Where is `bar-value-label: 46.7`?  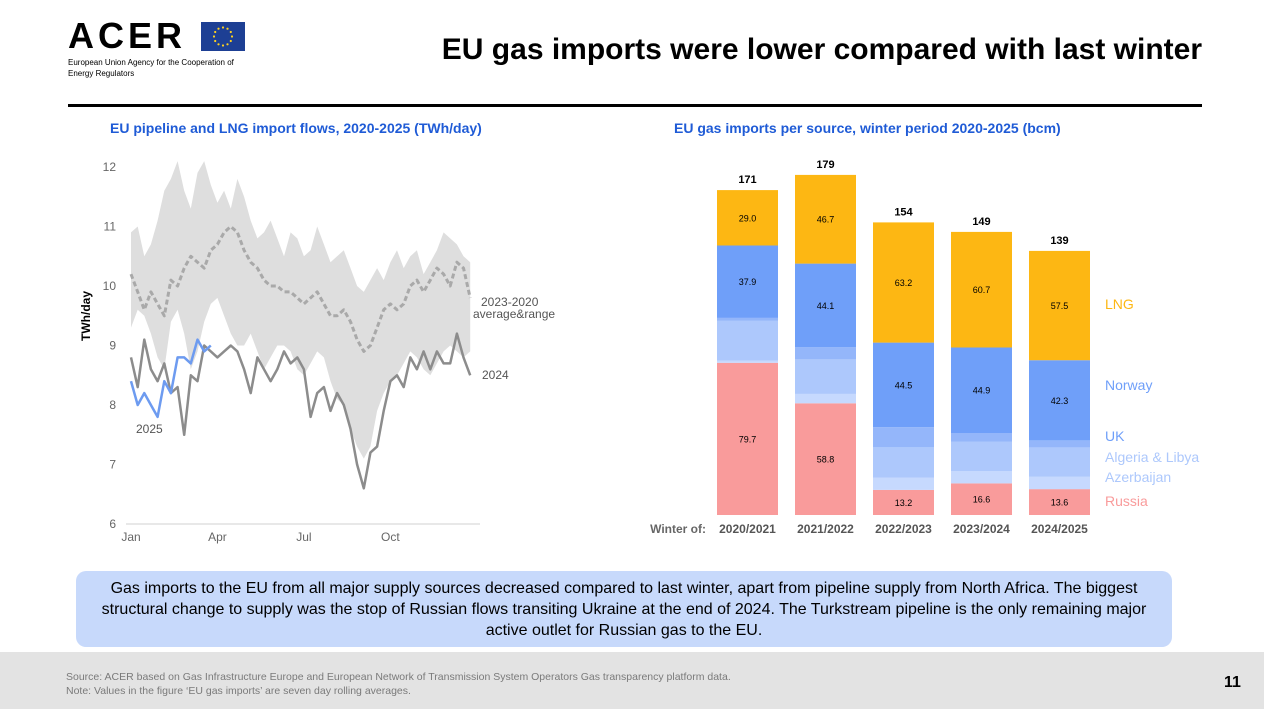
bar-value-label: 46.7 is located at coordinates (826, 220).